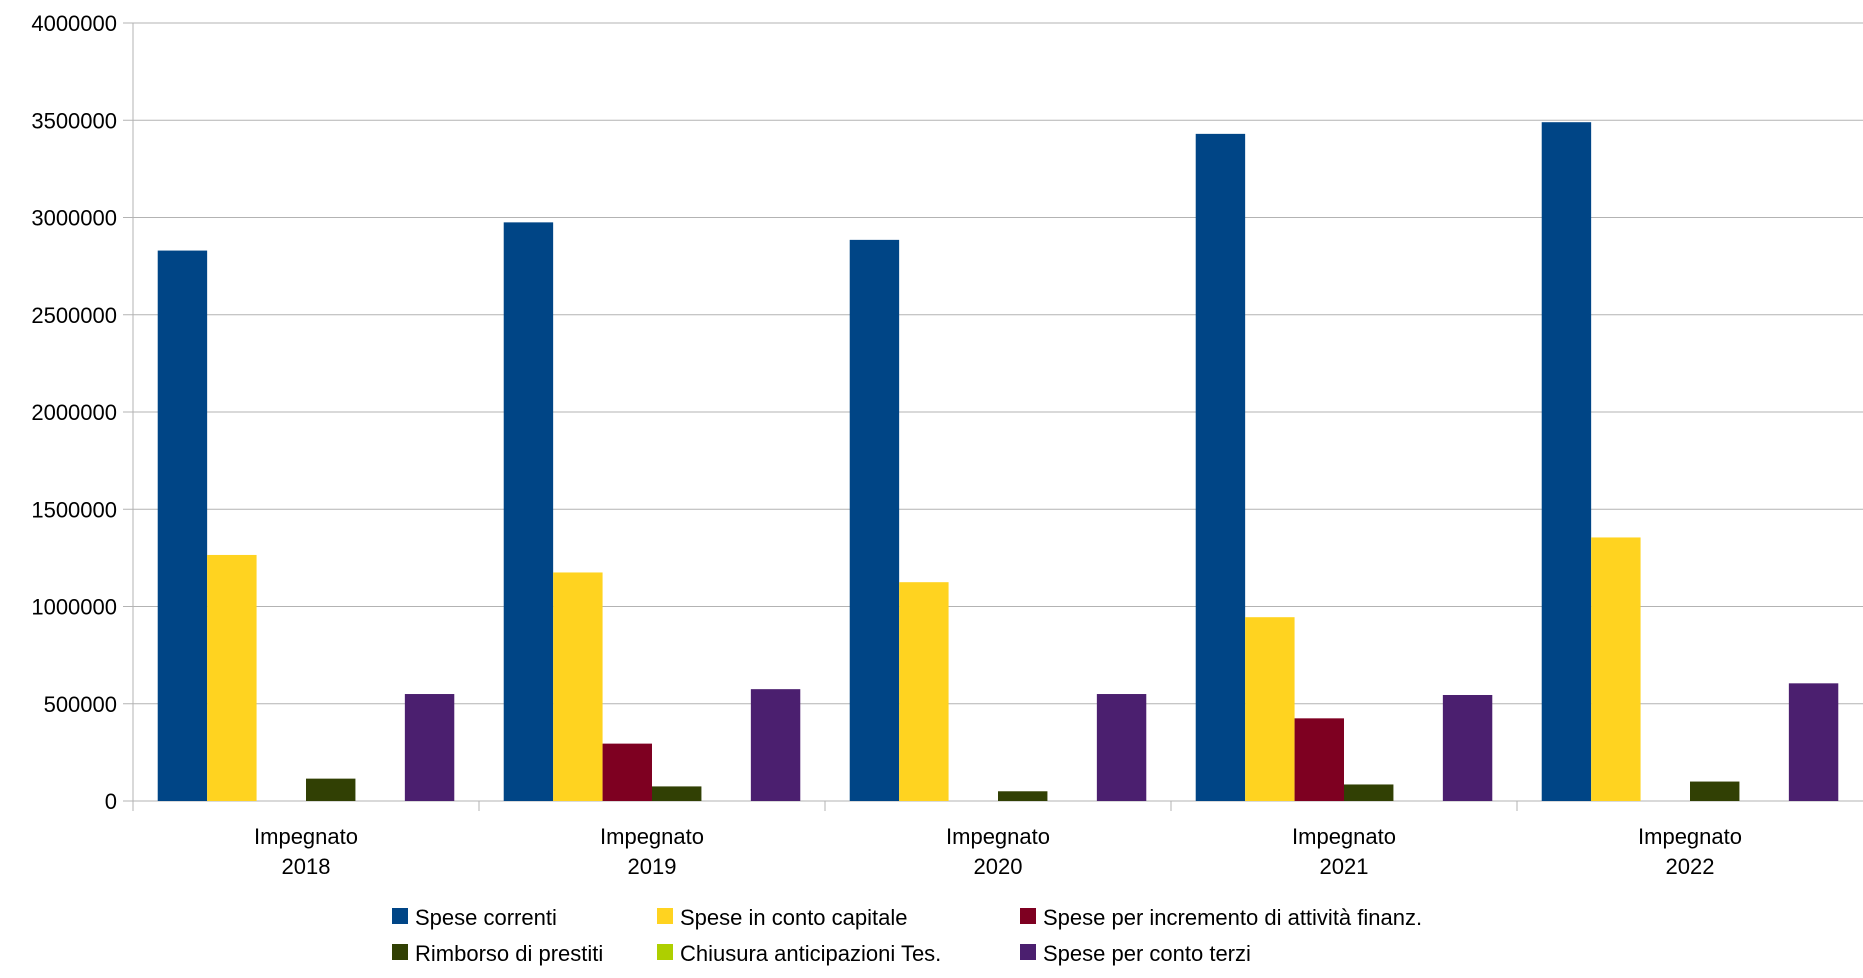  Describe the element at coordinates (74, 23) in the screenshot. I see `y-tick-label: 4000000` at that location.